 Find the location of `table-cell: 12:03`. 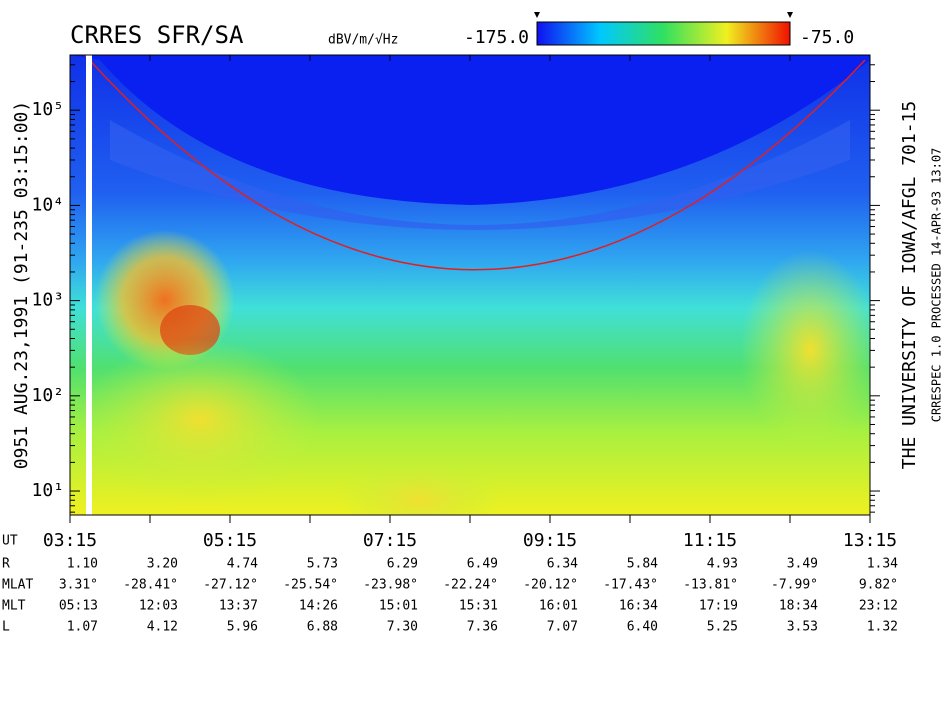

table-cell: 12:03 is located at coordinates (158, 606).